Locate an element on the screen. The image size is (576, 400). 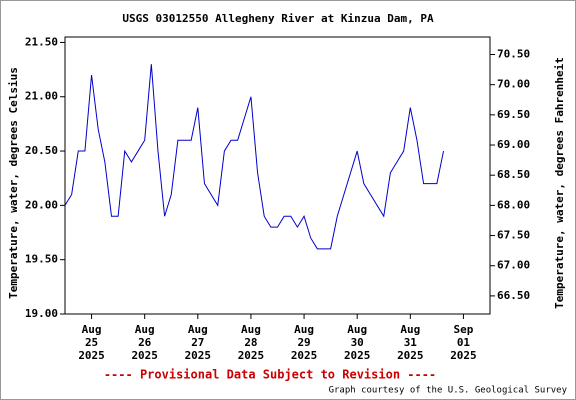
y-tick-label: 21.50 is located at coordinates (41, 41).